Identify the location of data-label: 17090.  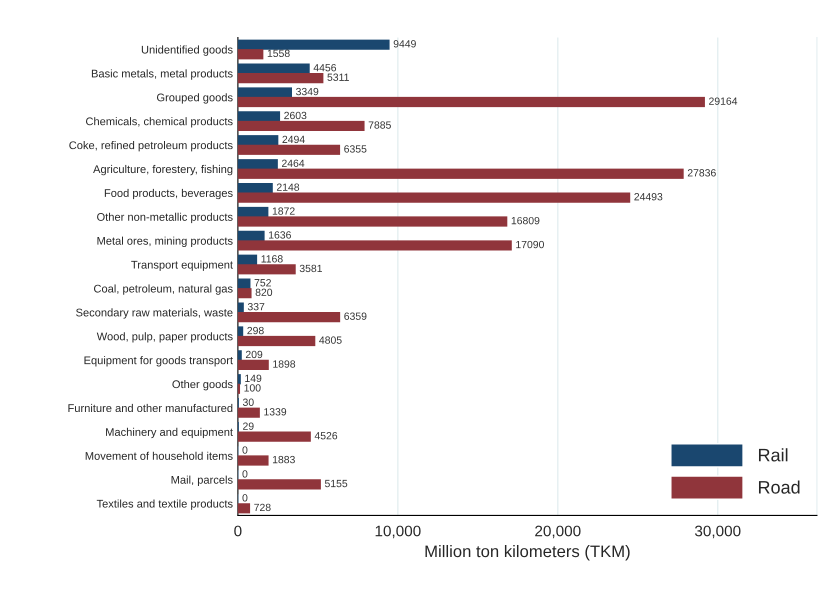
(530, 244).